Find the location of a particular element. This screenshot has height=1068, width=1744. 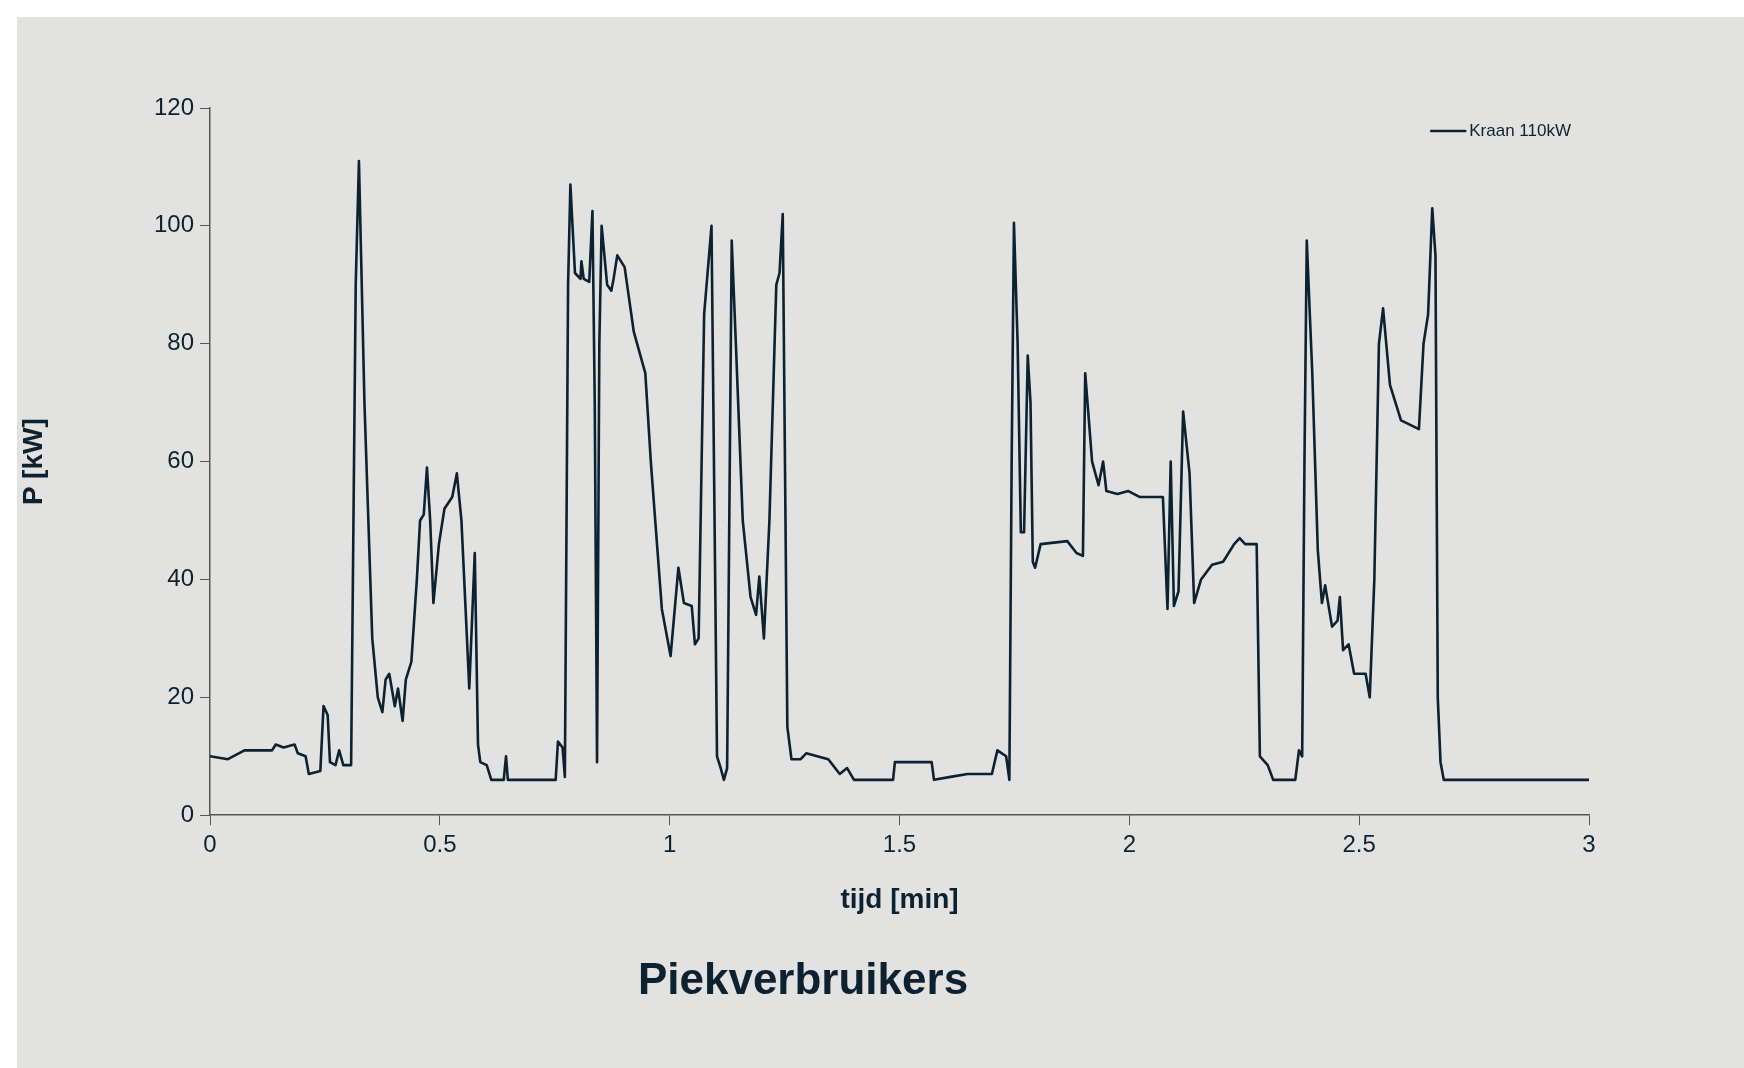

y-tick-label: 100 is located at coordinates (173, 224).